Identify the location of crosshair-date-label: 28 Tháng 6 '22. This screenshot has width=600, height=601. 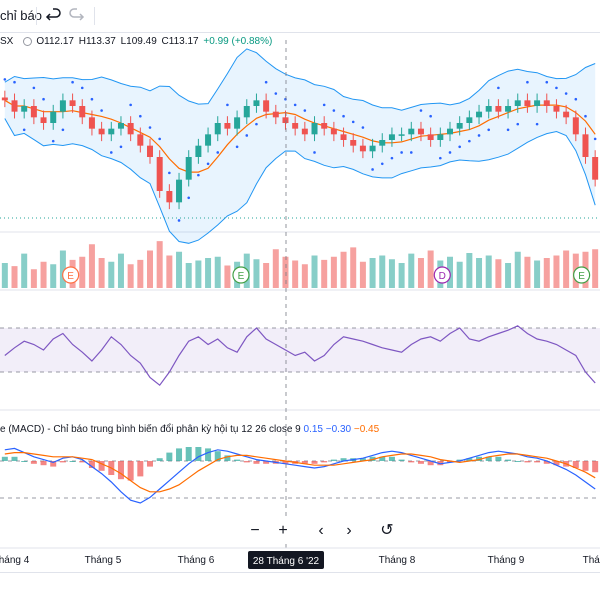
(286, 561).